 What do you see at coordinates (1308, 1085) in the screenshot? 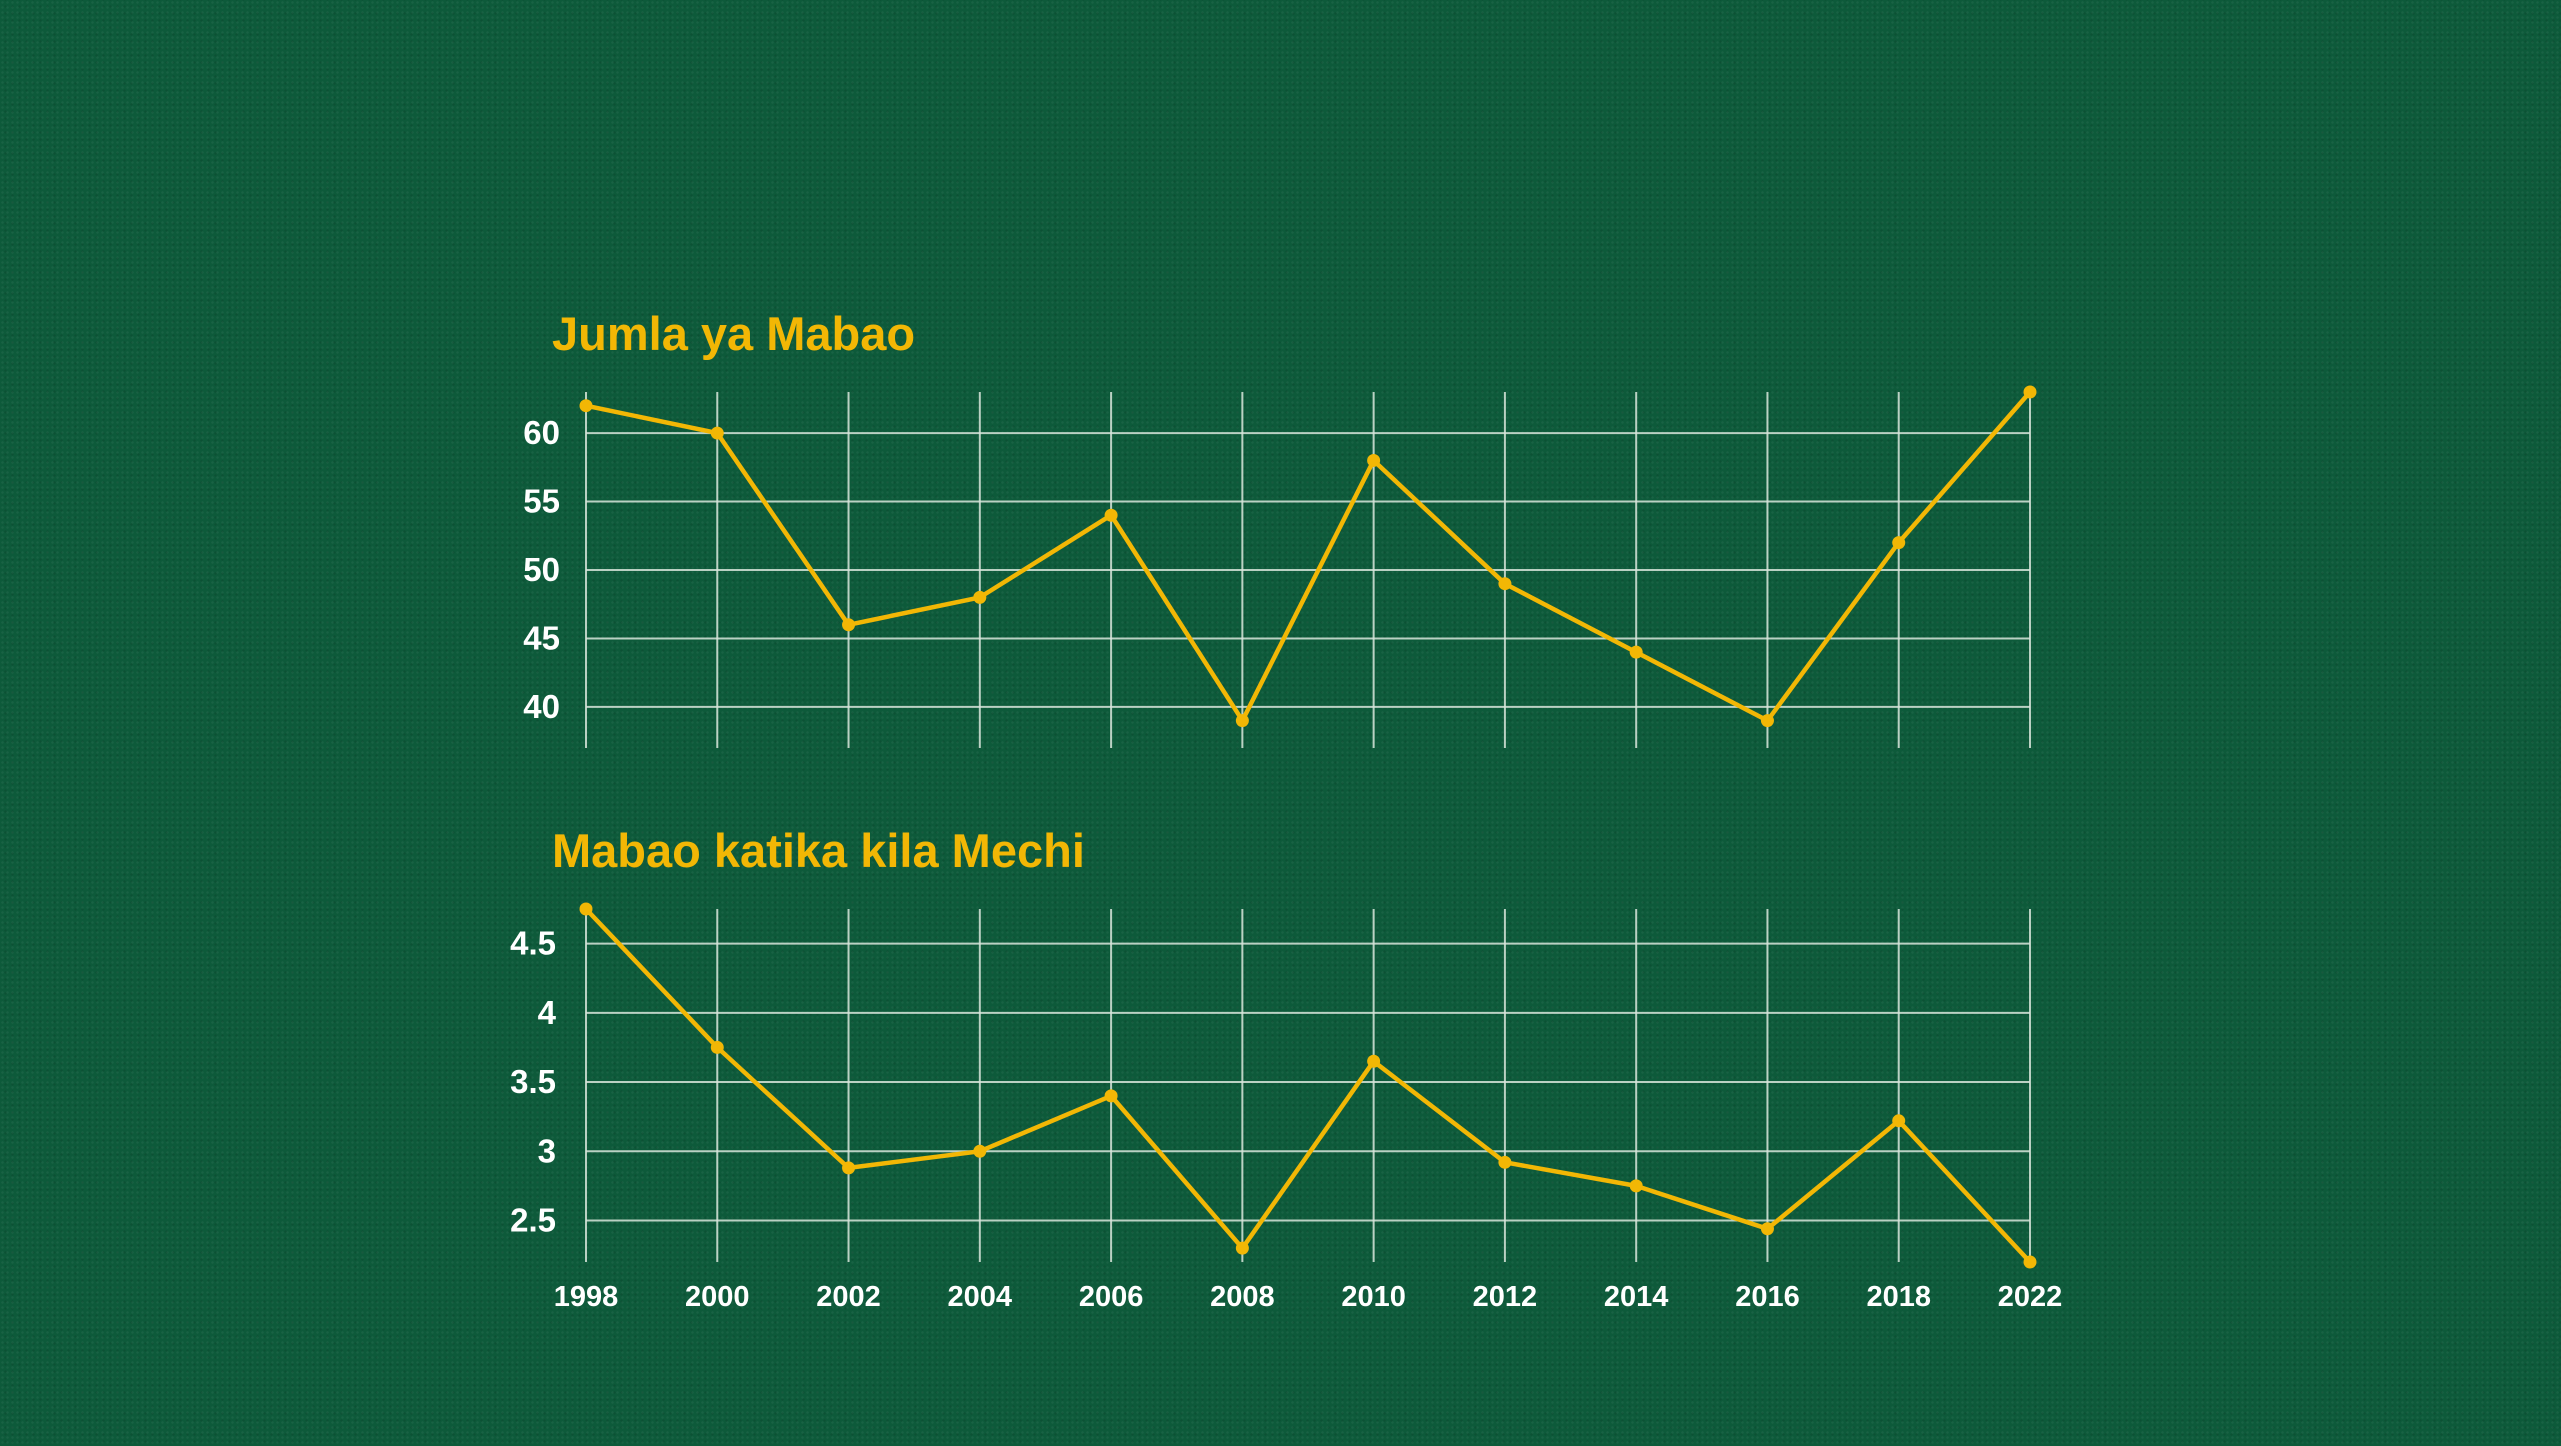
I see `chart2-series-line` at bounding box center [1308, 1085].